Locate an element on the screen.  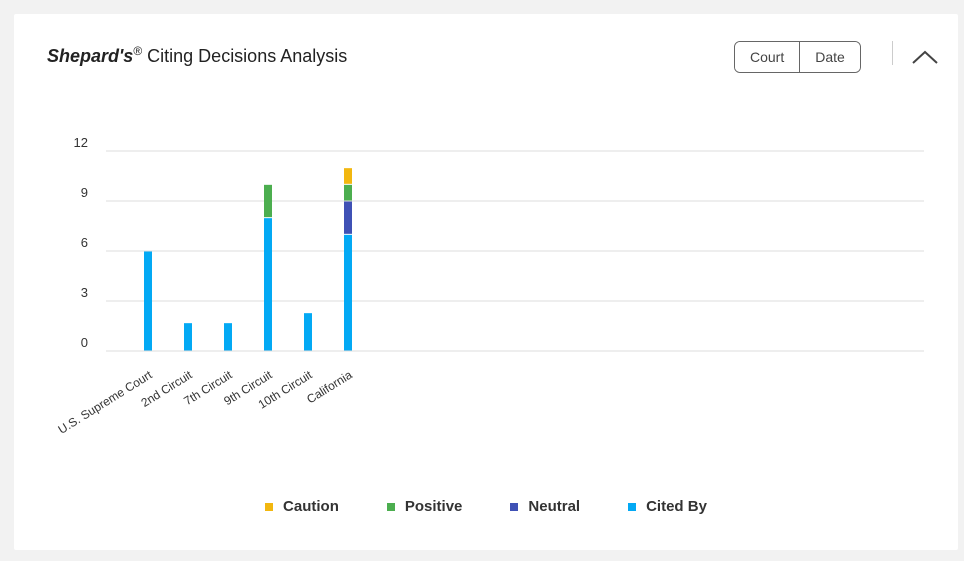
collapse-button is located at coordinates (925, 58).